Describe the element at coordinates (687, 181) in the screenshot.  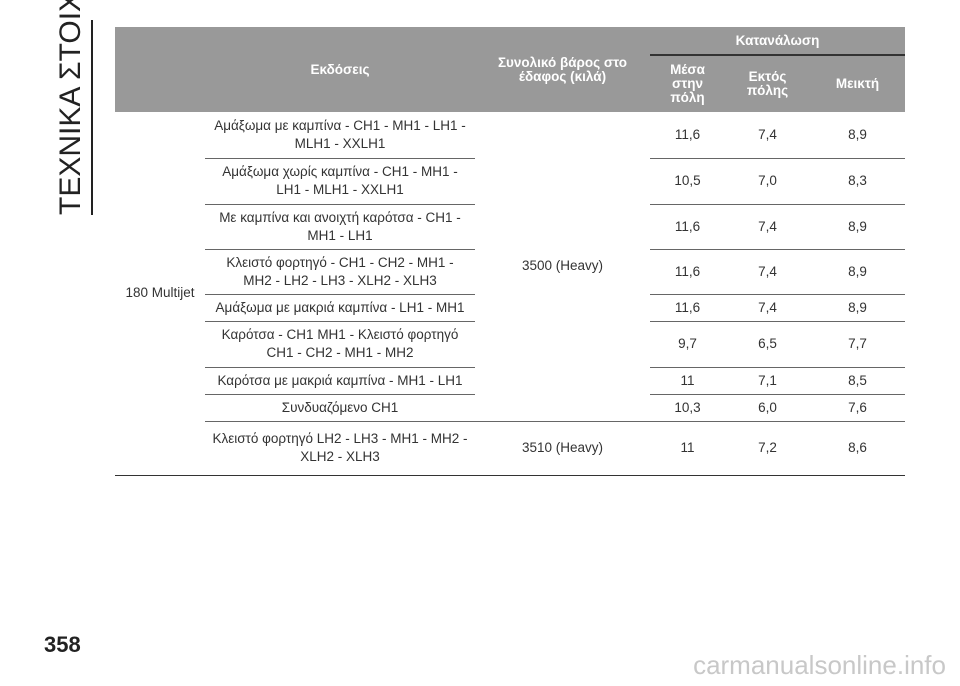
I see `value-cell: 10,5` at that location.